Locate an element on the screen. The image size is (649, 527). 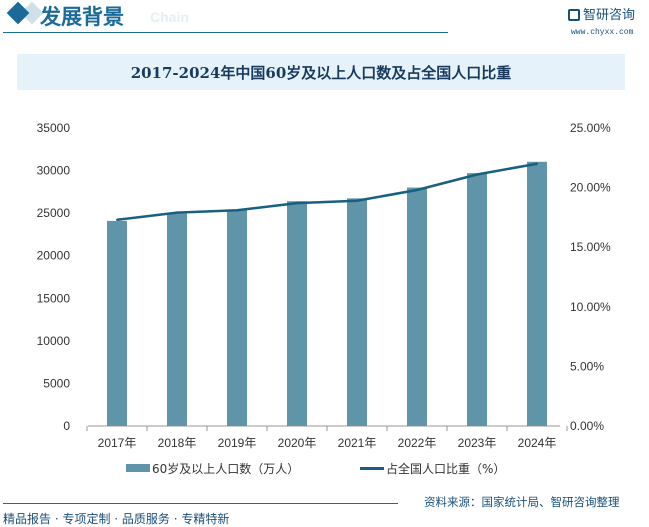
header-title: 发展背景 is located at coordinates (82, 16).